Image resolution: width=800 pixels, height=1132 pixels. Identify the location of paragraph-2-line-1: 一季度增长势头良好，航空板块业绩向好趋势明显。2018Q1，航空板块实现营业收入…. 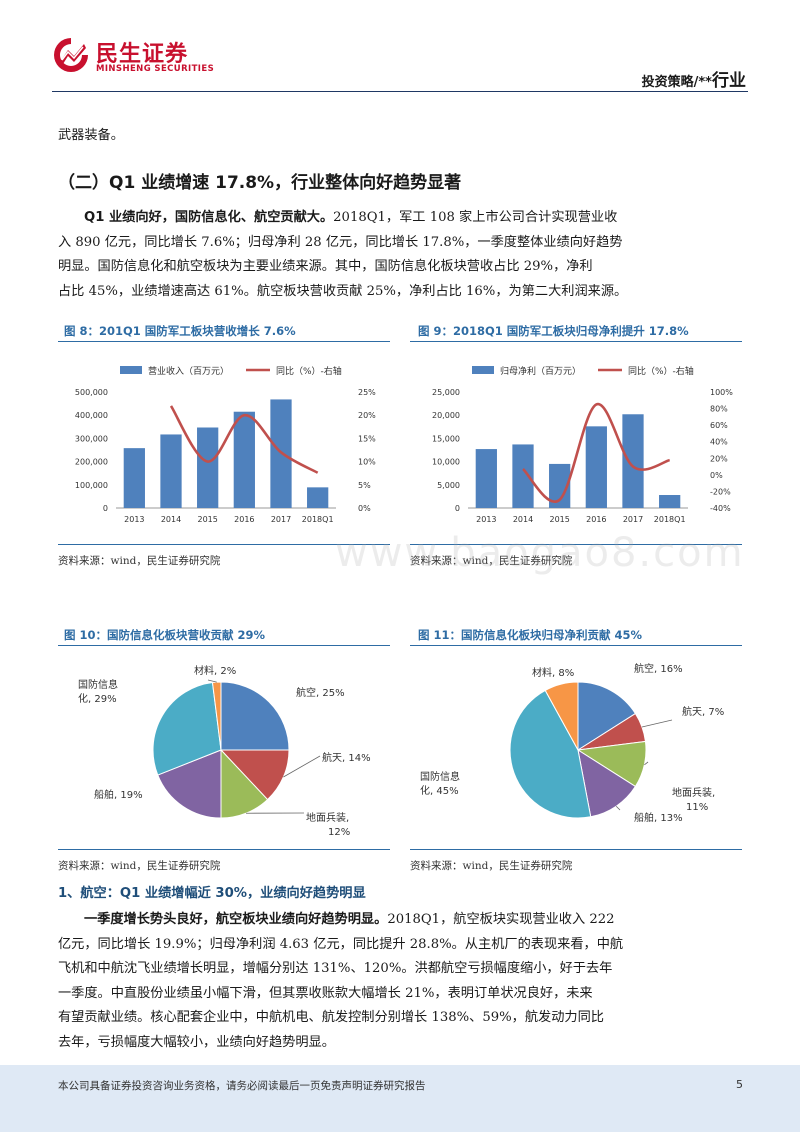
(403, 920).